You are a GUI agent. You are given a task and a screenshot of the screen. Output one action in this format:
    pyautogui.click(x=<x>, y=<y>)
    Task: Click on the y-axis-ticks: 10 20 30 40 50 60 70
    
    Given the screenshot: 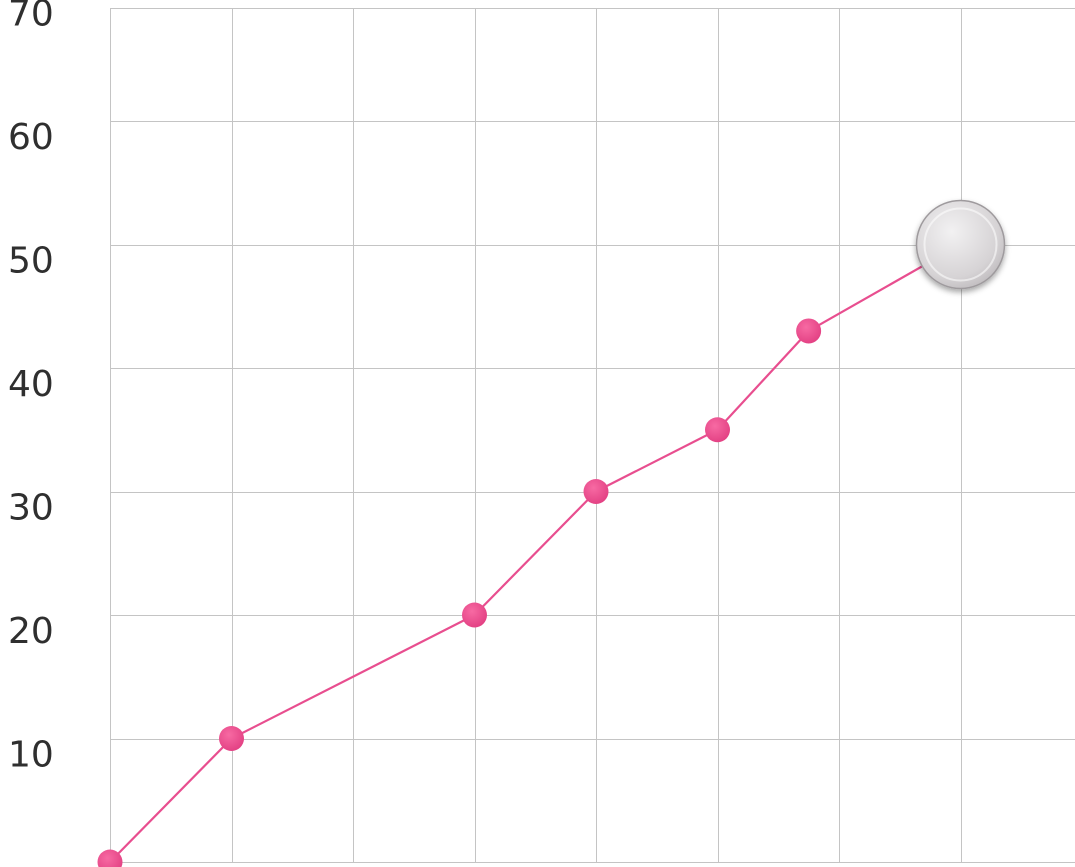 What is the action you would take?
    pyautogui.click(x=31, y=388)
    